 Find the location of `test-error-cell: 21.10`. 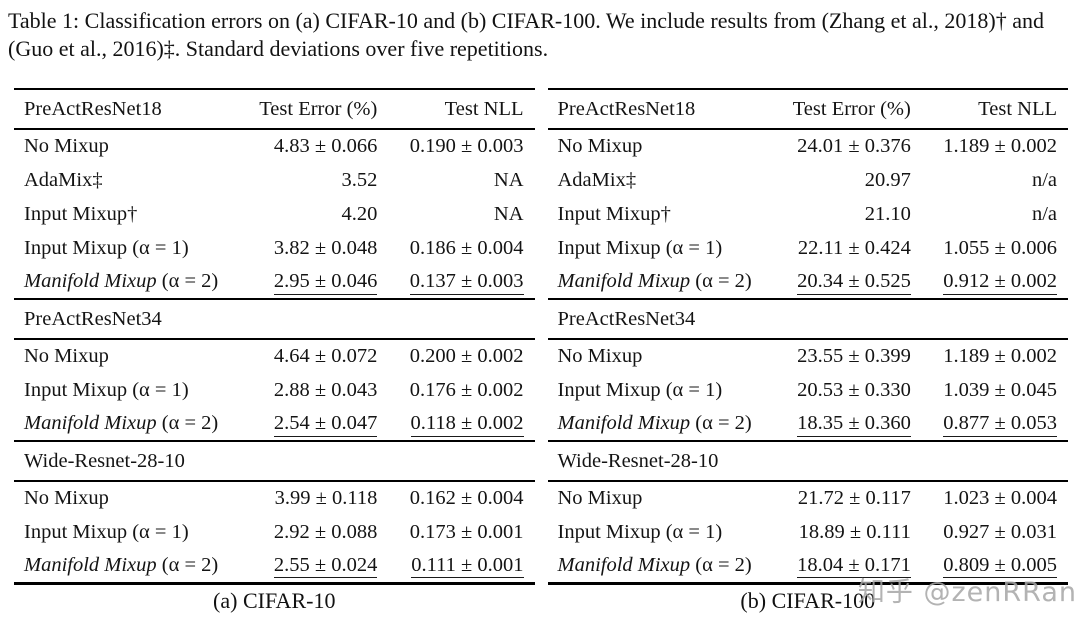

test-error-cell: 21.10 is located at coordinates (887, 213).